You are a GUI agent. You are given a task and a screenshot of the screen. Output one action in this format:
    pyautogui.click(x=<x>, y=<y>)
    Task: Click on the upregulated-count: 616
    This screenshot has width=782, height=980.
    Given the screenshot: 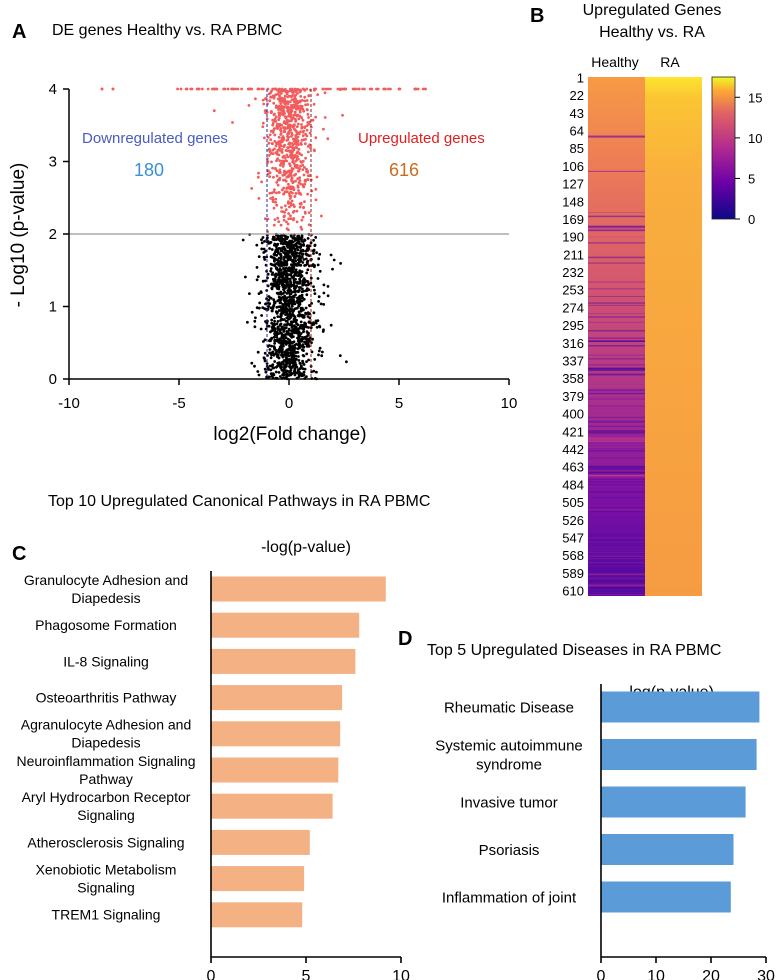 What is the action you would take?
    pyautogui.click(x=404, y=170)
    